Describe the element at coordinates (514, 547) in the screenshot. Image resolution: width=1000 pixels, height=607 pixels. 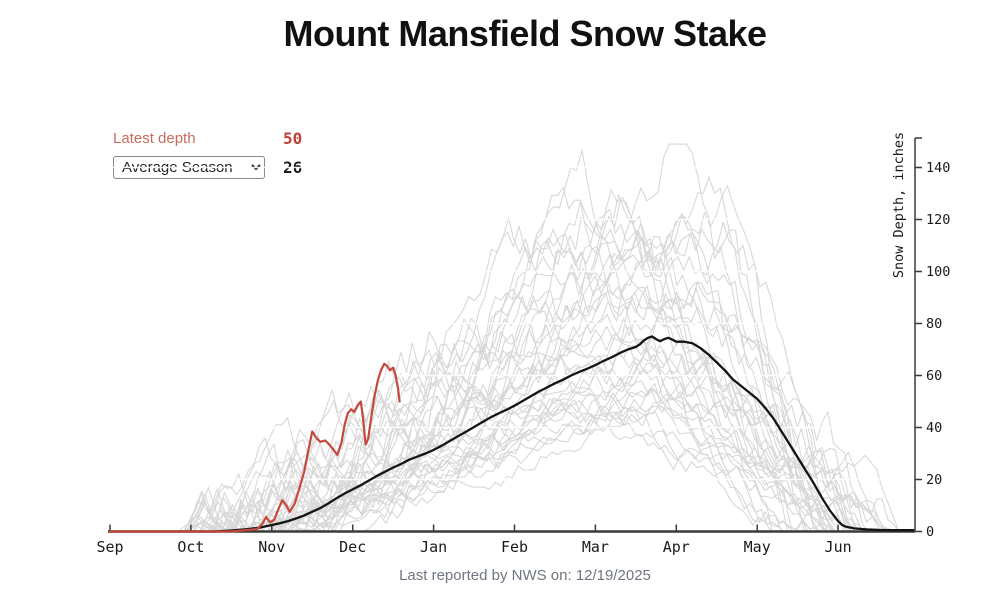
I see `x-tick-label: Feb` at that location.